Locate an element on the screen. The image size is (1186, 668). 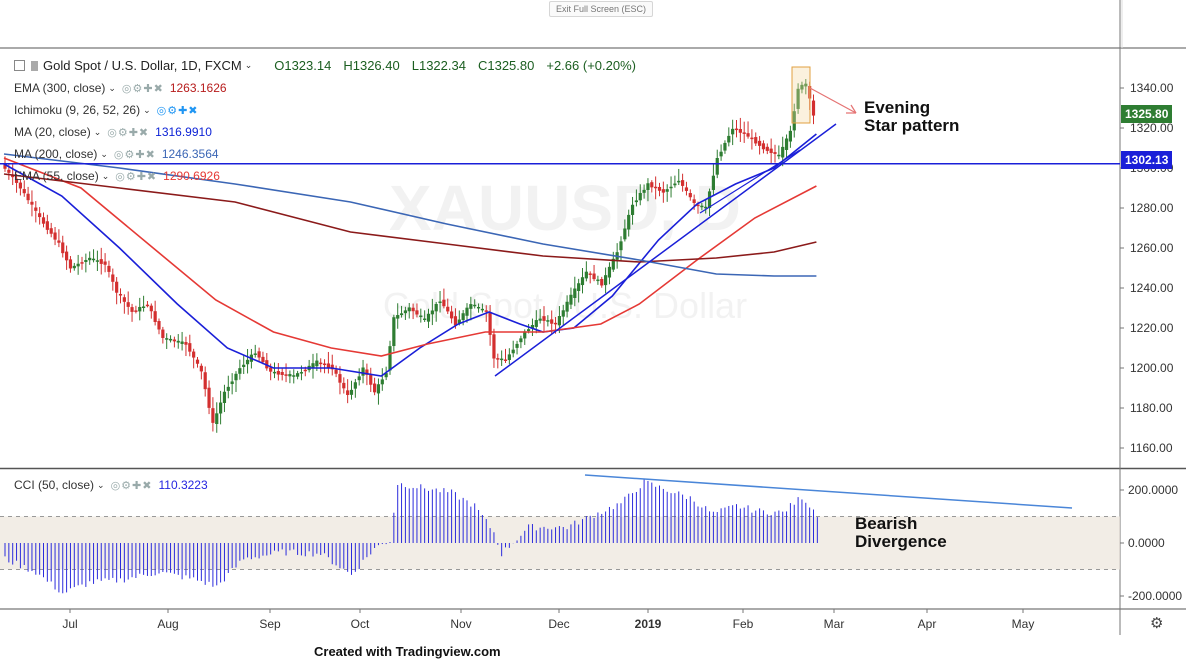
indicator-label: CCI (50, close) is located at coordinates (54, 485).